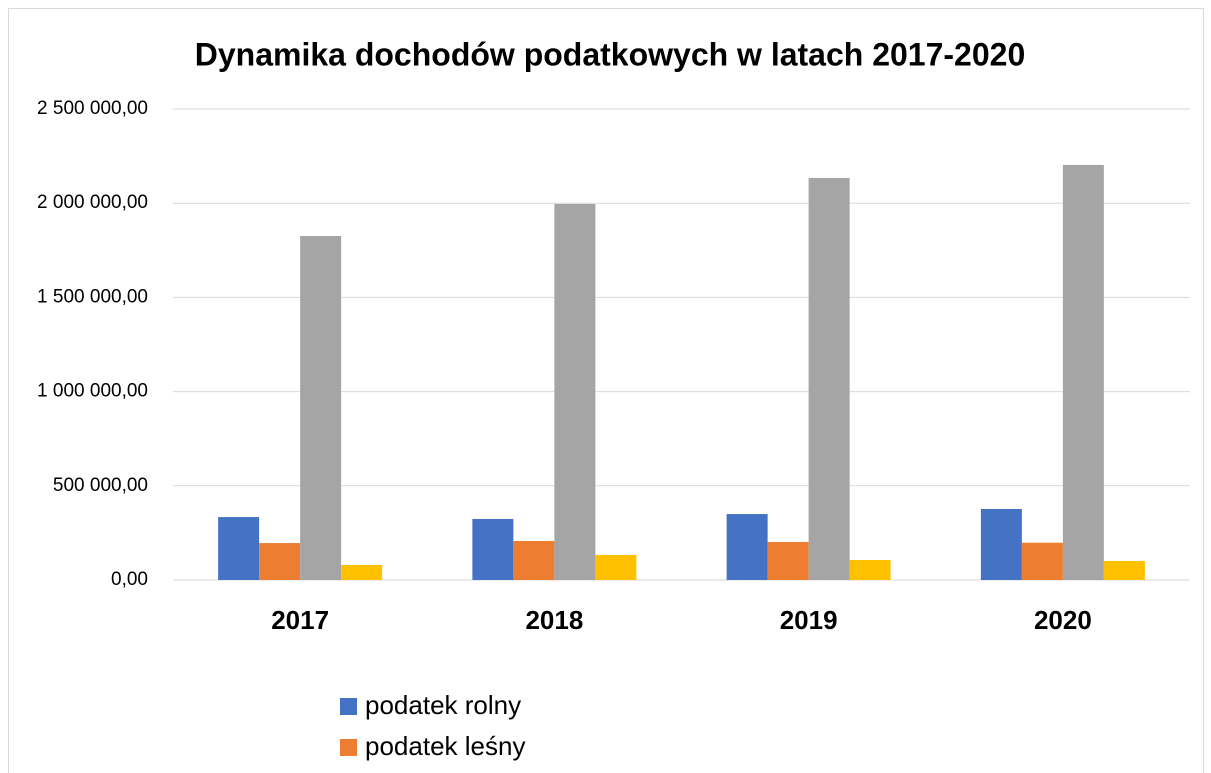 Image resolution: width=1211 pixels, height=773 pixels. Describe the element at coordinates (809, 620) in the screenshot. I see `x-tick-label: 2019` at that location.